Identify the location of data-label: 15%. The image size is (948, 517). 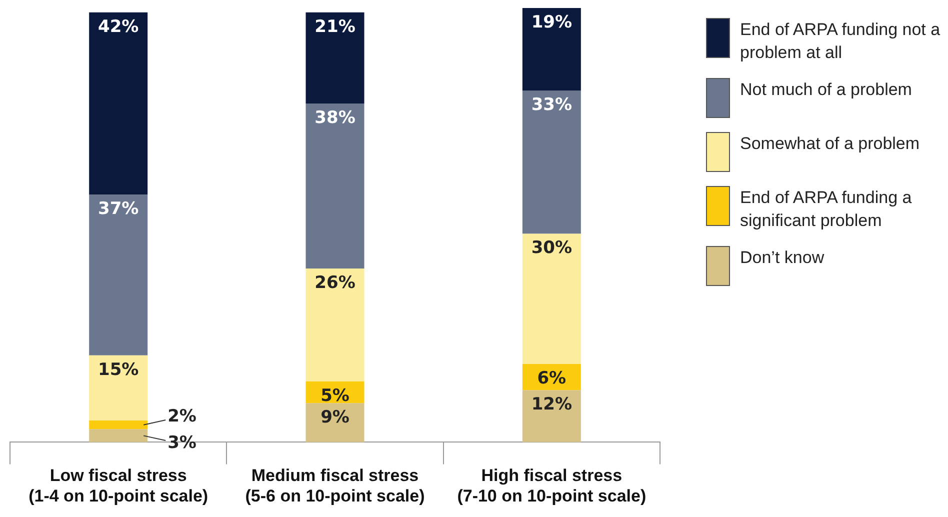
(118, 370).